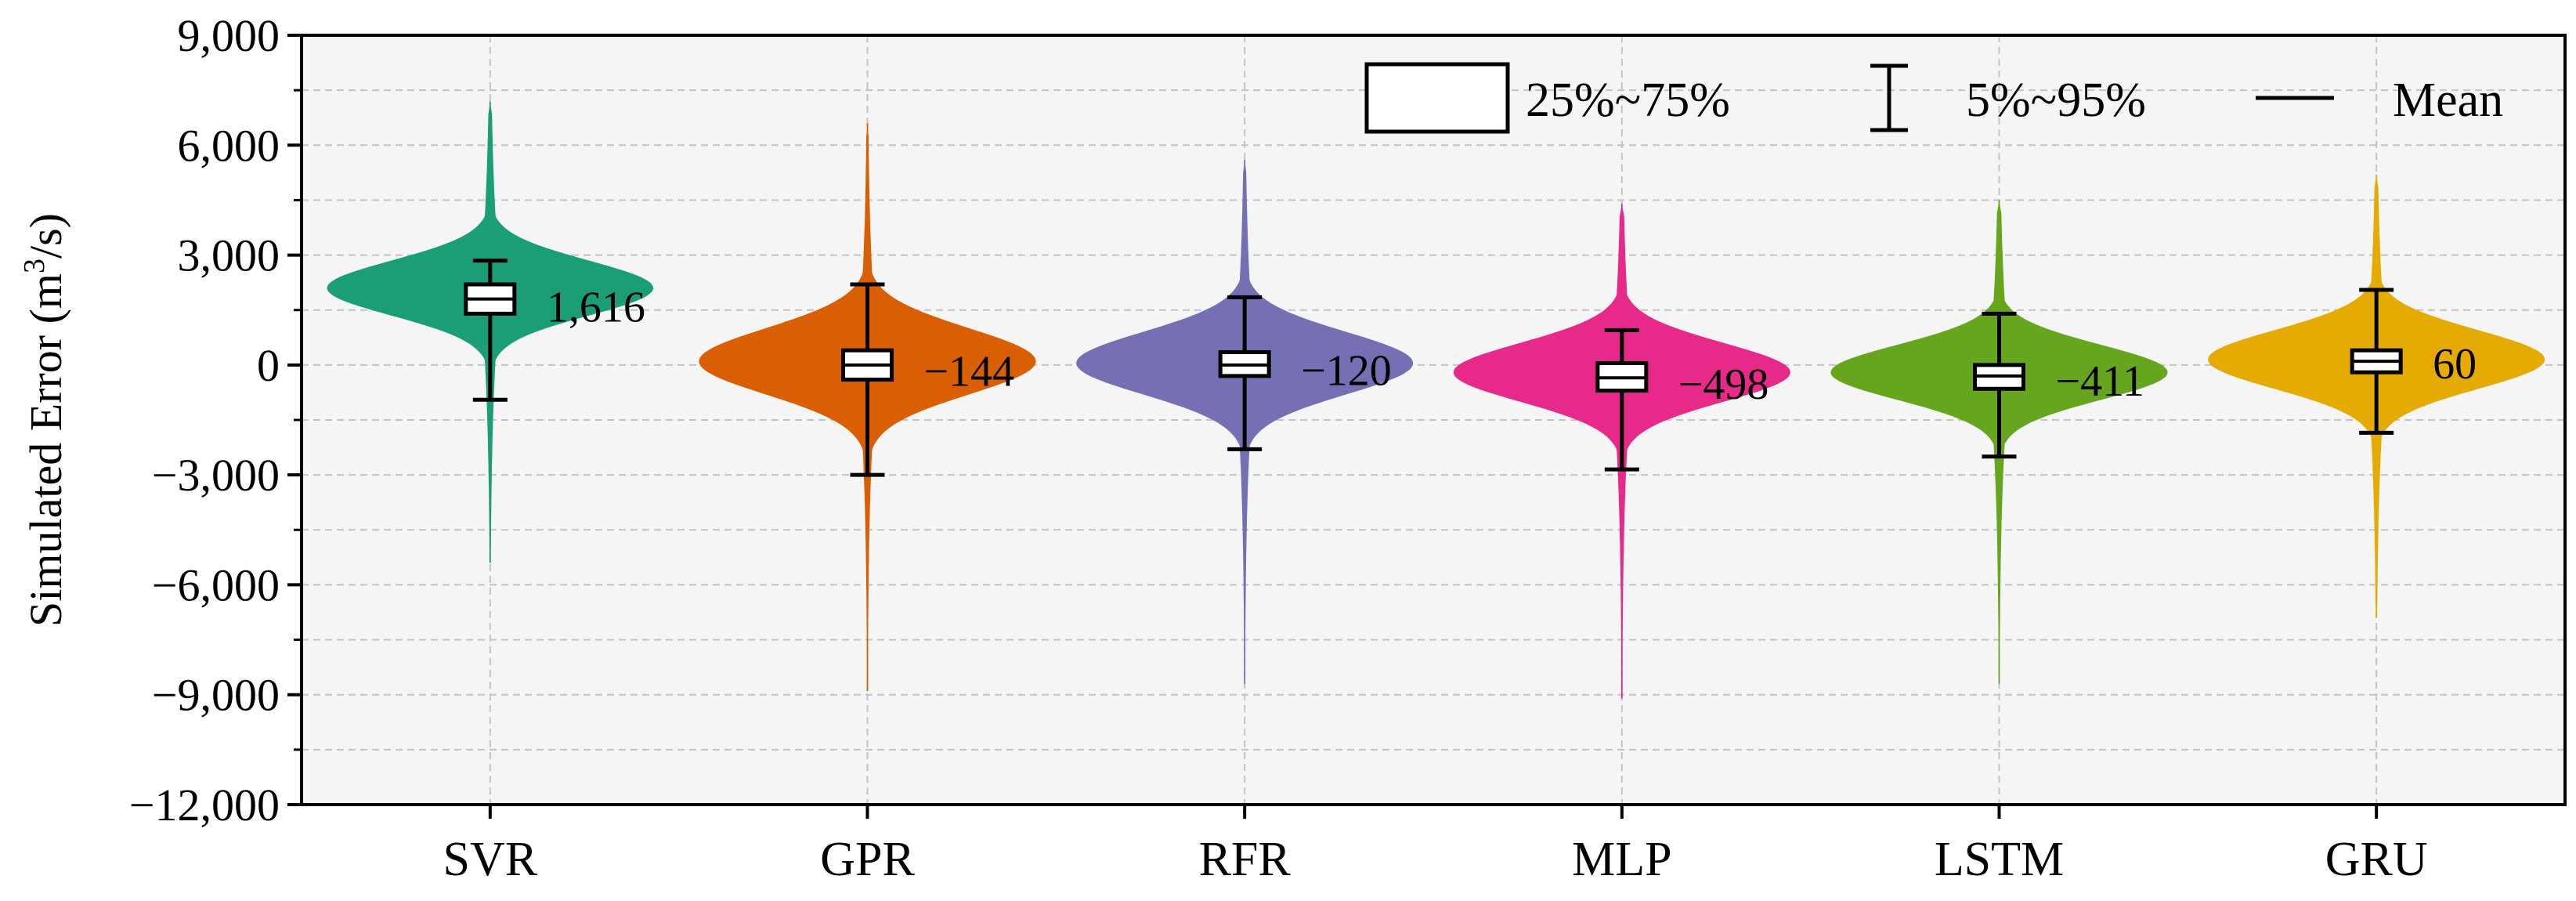  What do you see at coordinates (1999, 859) in the screenshot?
I see `x-tick-label: LSTM` at bounding box center [1999, 859].